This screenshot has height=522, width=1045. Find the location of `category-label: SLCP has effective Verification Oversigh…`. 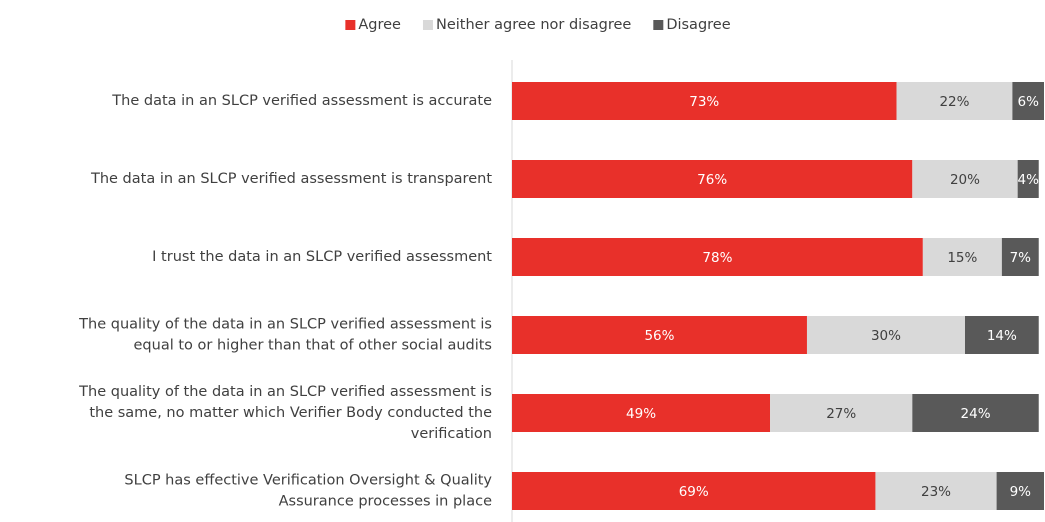

category-label: SLCP has effective Verification Oversigh… is located at coordinates (308, 481).